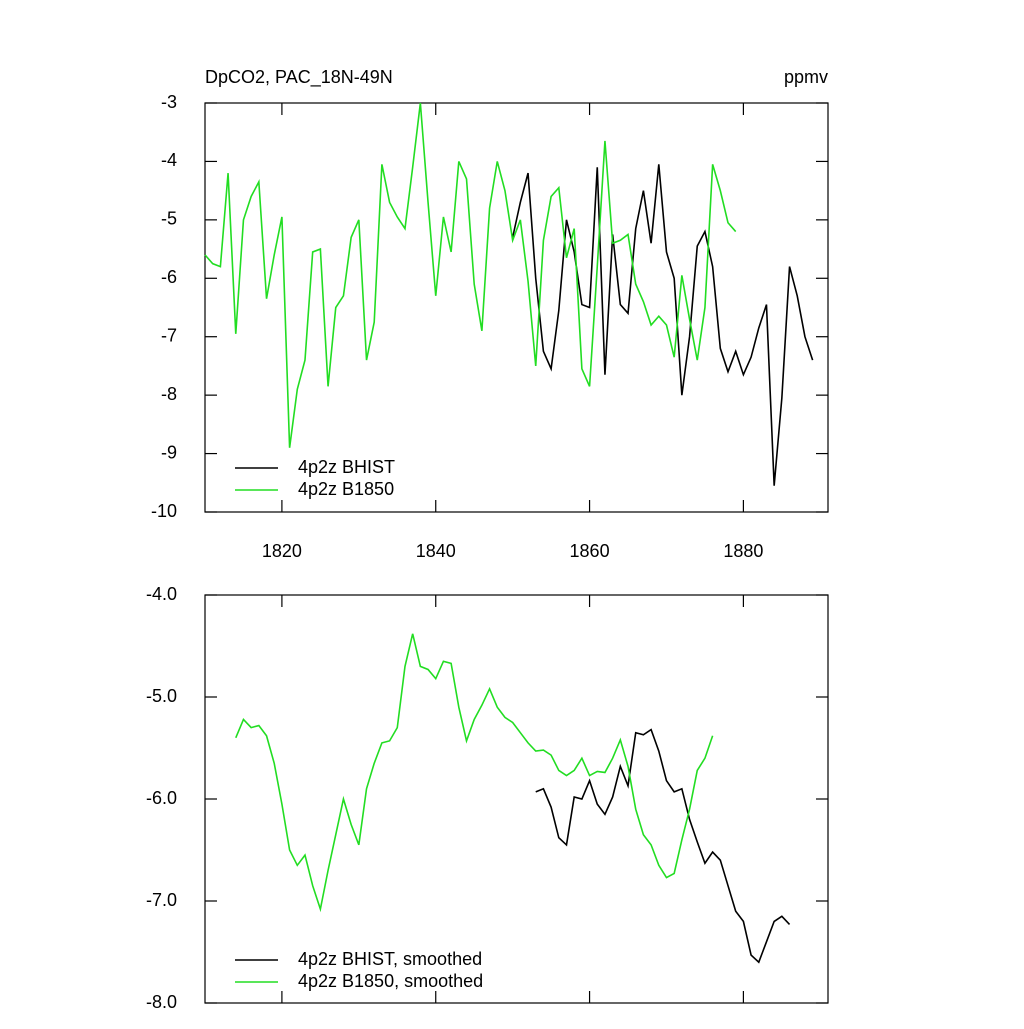 The width and height of the screenshot is (1024, 1029). What do you see at coordinates (299, 77) in the screenshot?
I see `chart-title: DpCO2, PAC_18N-49N` at bounding box center [299, 77].